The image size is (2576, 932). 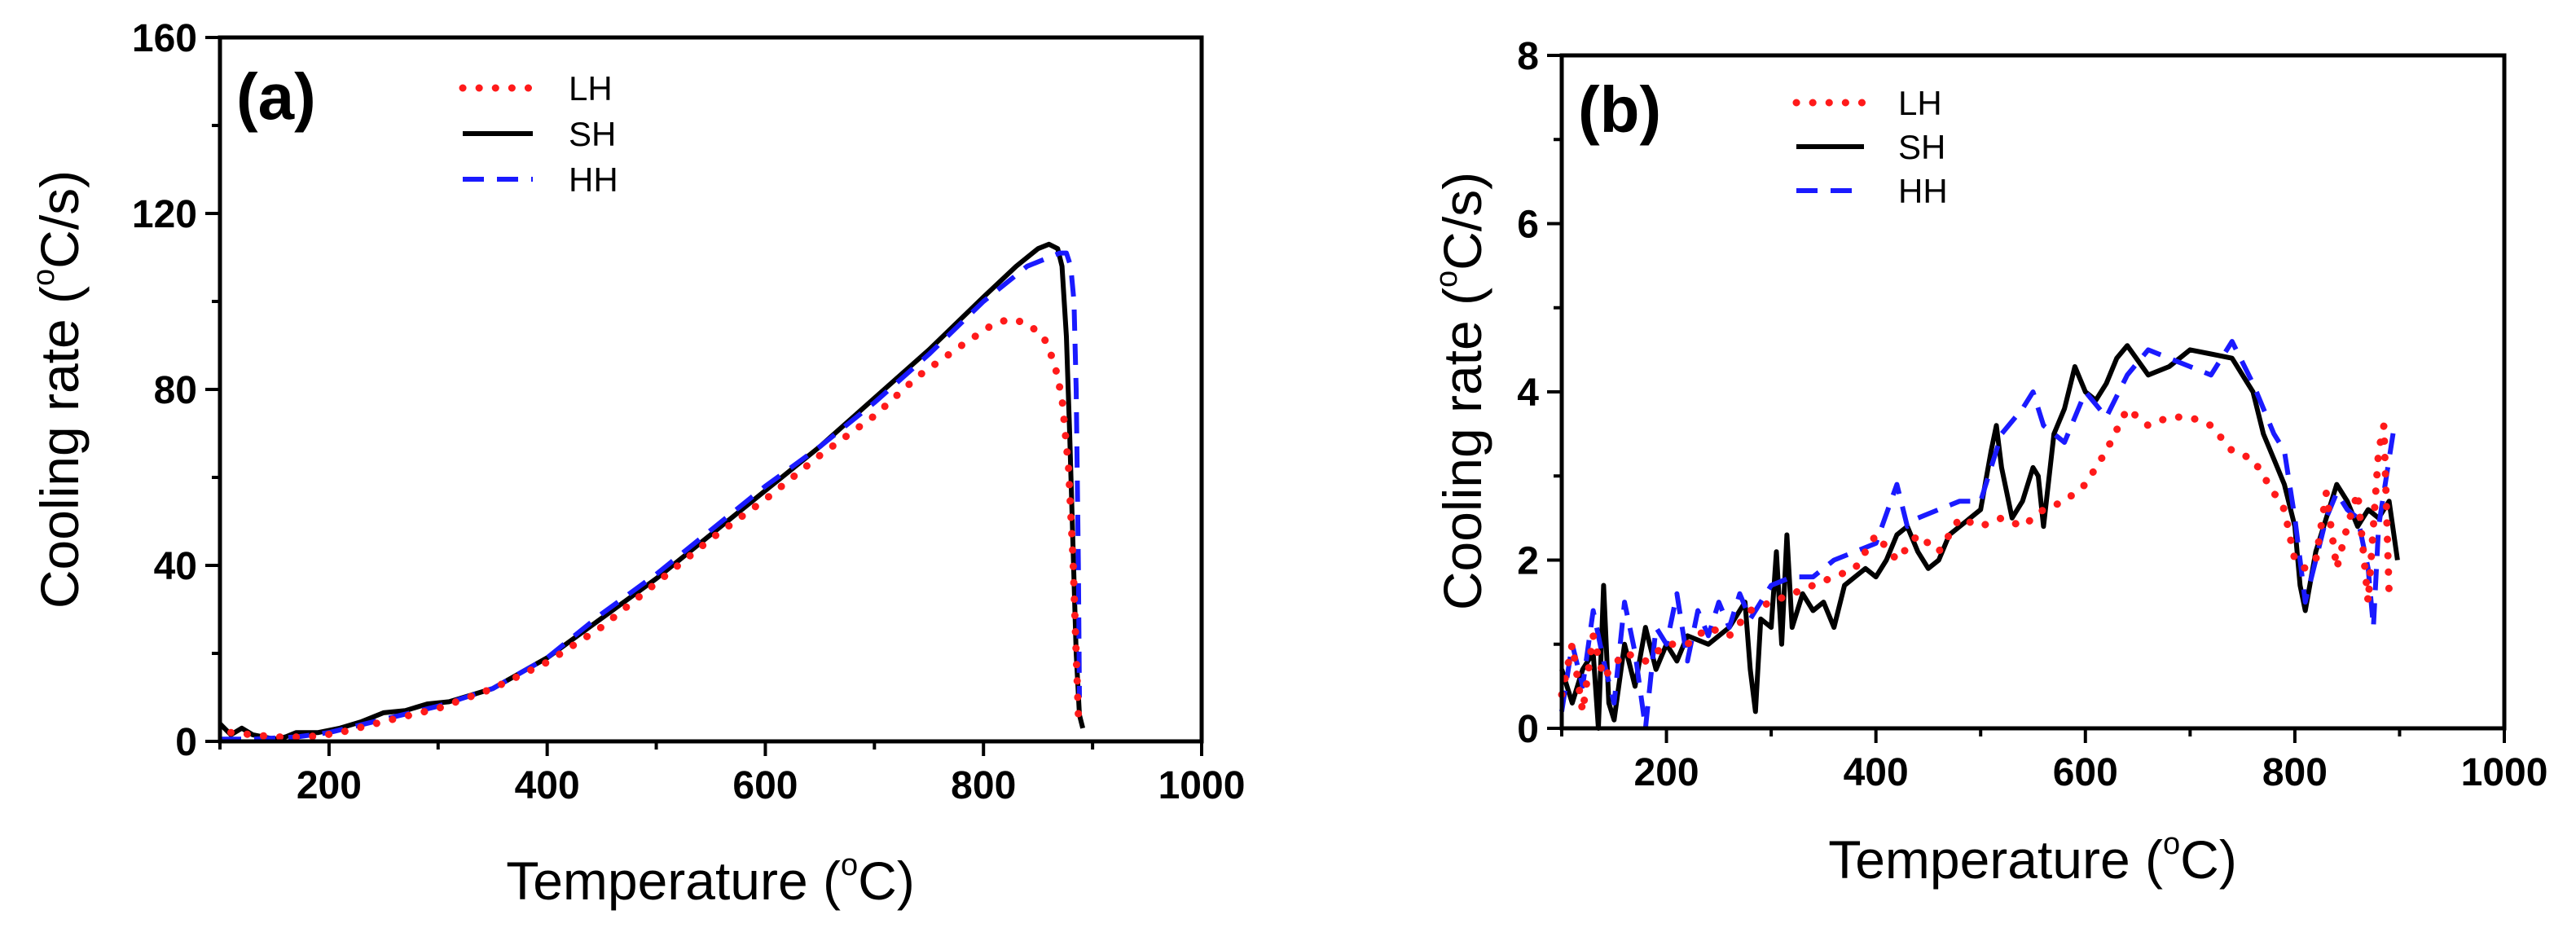 What do you see at coordinates (593, 179) in the screenshot?
I see `panel-a-legend-label-hh: HH` at bounding box center [593, 179].